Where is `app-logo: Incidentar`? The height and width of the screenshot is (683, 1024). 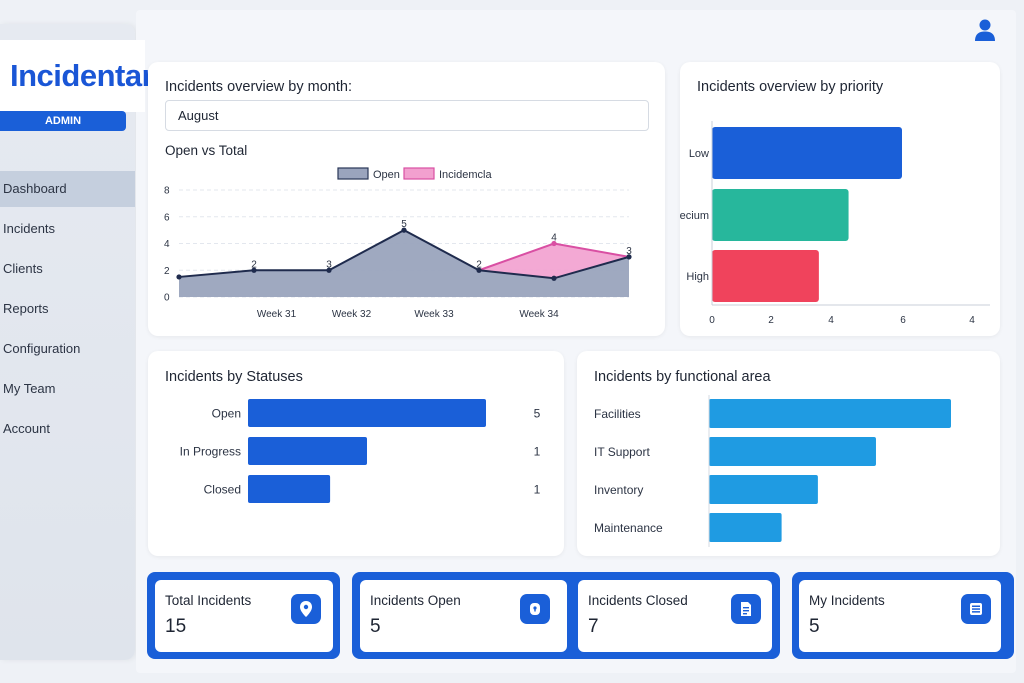
app-logo: Incidentar is located at coordinates (77, 76).